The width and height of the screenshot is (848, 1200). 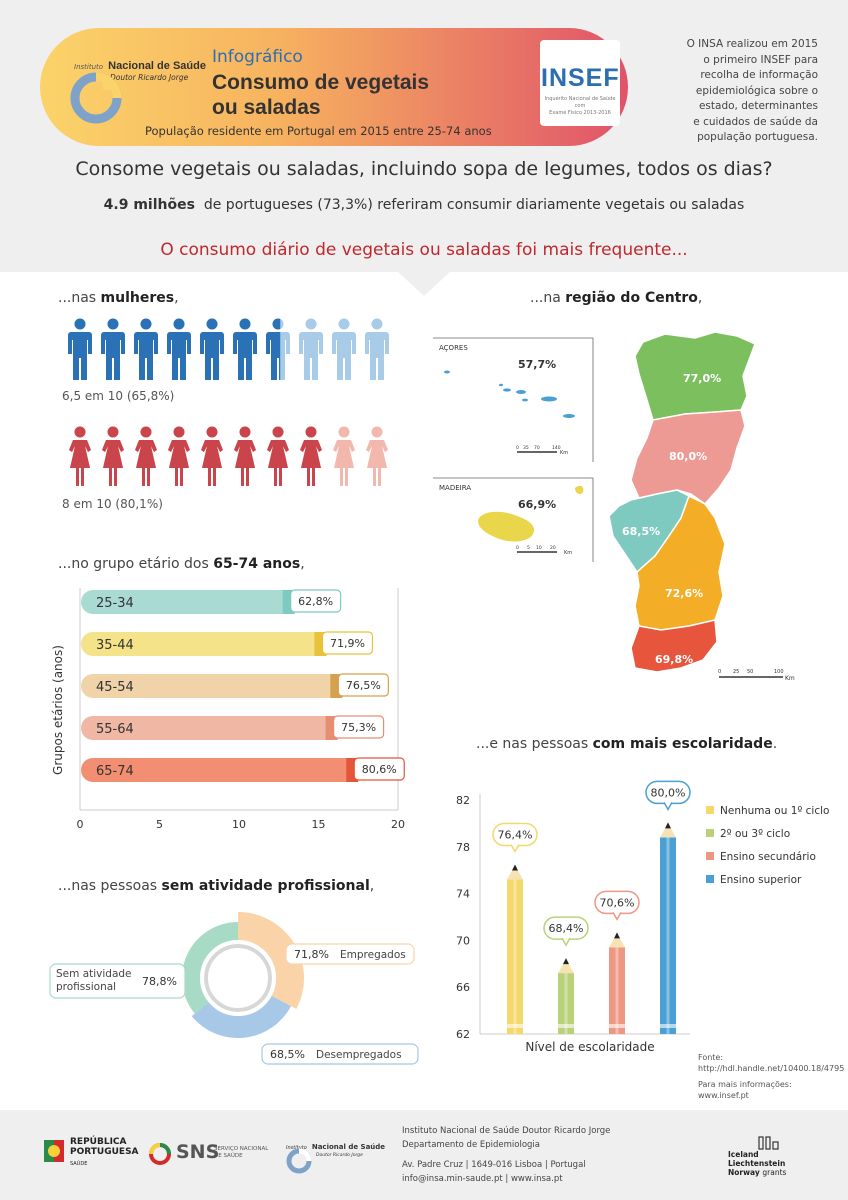 I want to click on women-caption: 8 em 10 (80,1%), so click(x=112, y=504).